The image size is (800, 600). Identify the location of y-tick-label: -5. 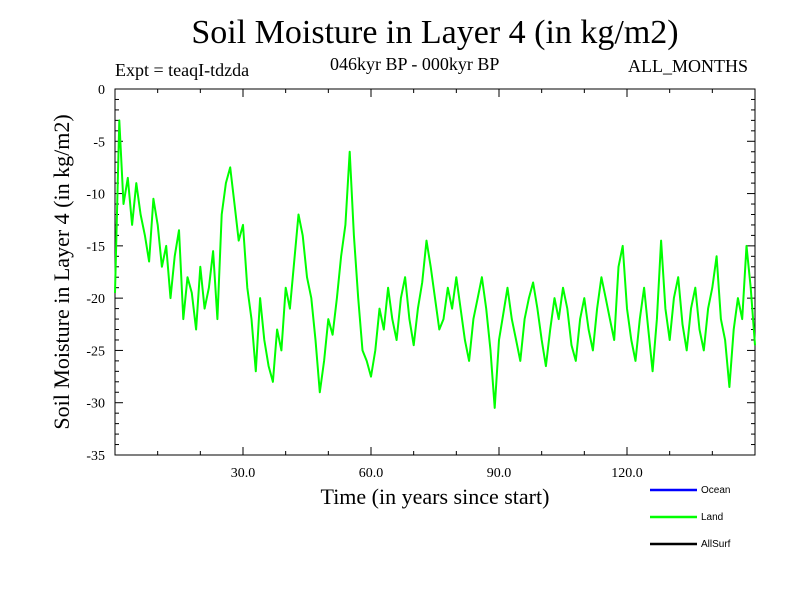
(99, 142).